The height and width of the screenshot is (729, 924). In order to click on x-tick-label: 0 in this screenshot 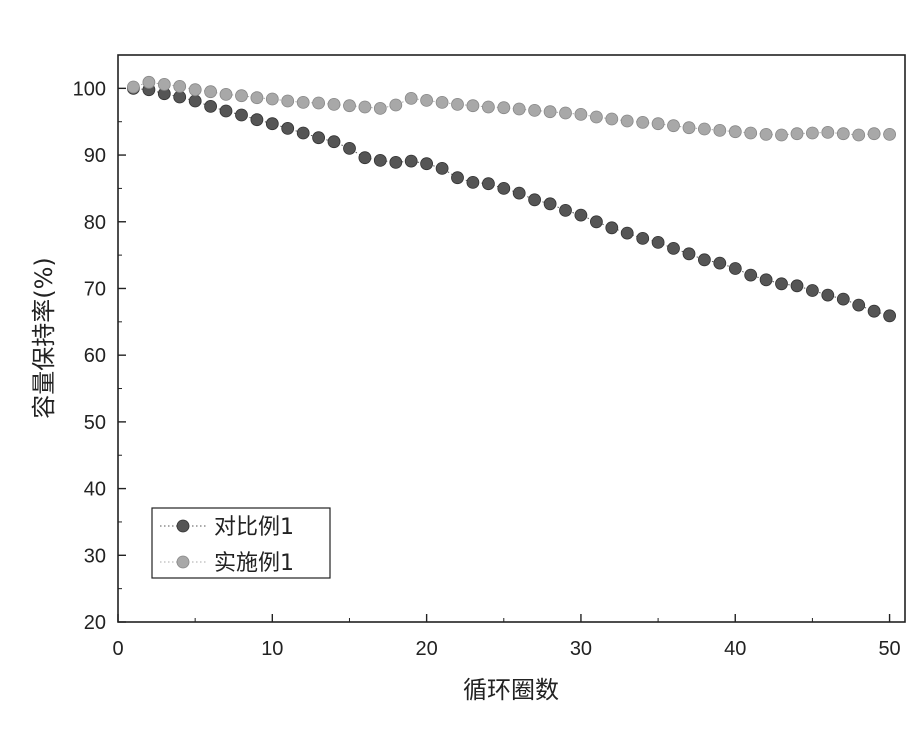, I will do `click(117, 649)`.